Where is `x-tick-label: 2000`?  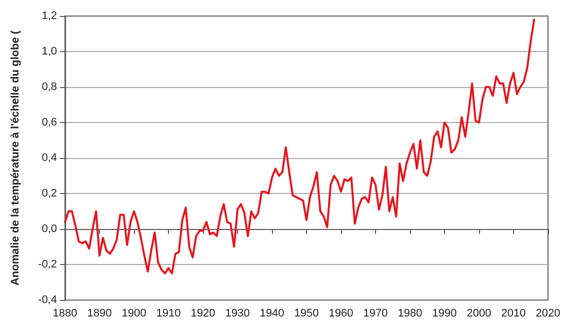 x-tick-label: 2000 is located at coordinates (479, 314).